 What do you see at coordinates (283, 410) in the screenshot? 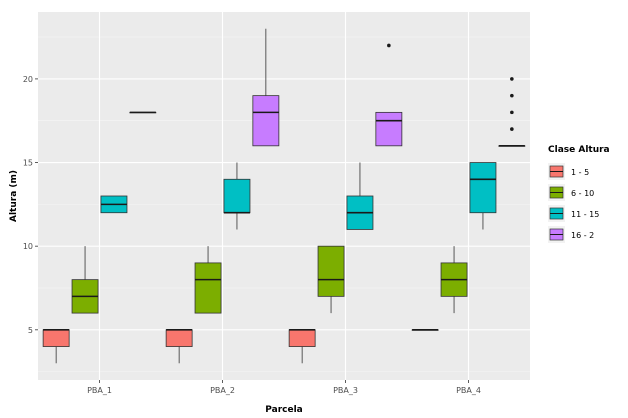
I see `x-axis-title: Parcela` at bounding box center [283, 410].